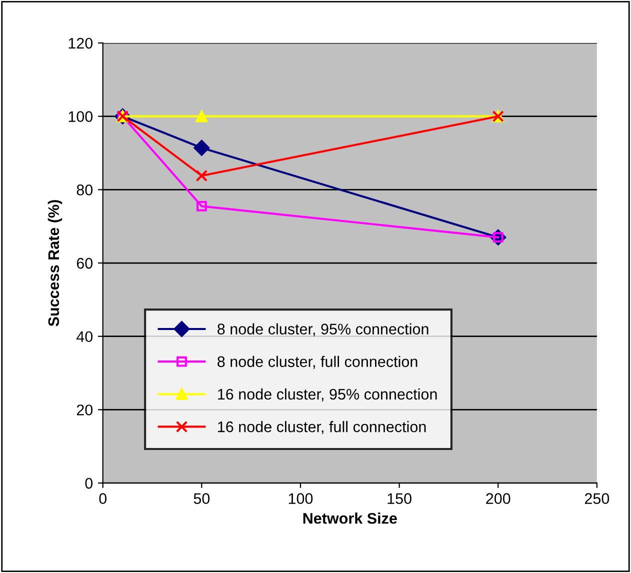 This screenshot has width=631, height=573. Describe the element at coordinates (89, 483) in the screenshot. I see `y-tick-label: 0` at that location.